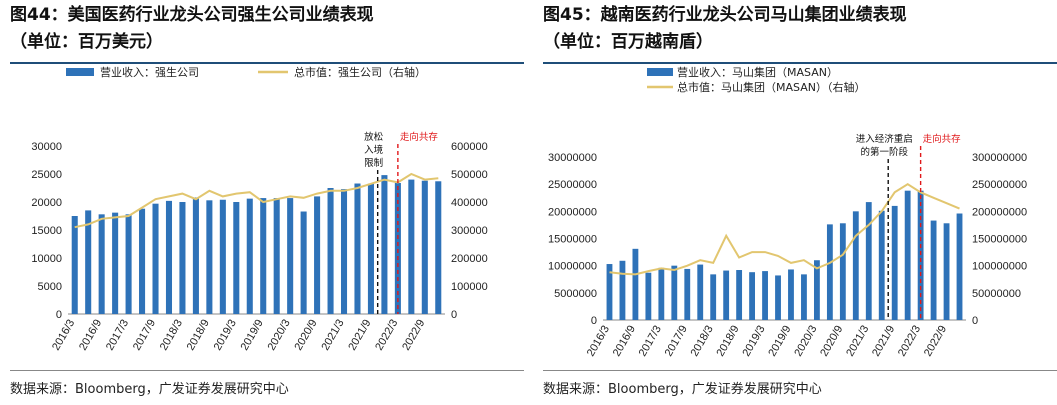 This screenshot has height=405, width=1057. What do you see at coordinates (857, 341) in the screenshot?
I see `x-tick-label: 2021/3` at bounding box center [857, 341].